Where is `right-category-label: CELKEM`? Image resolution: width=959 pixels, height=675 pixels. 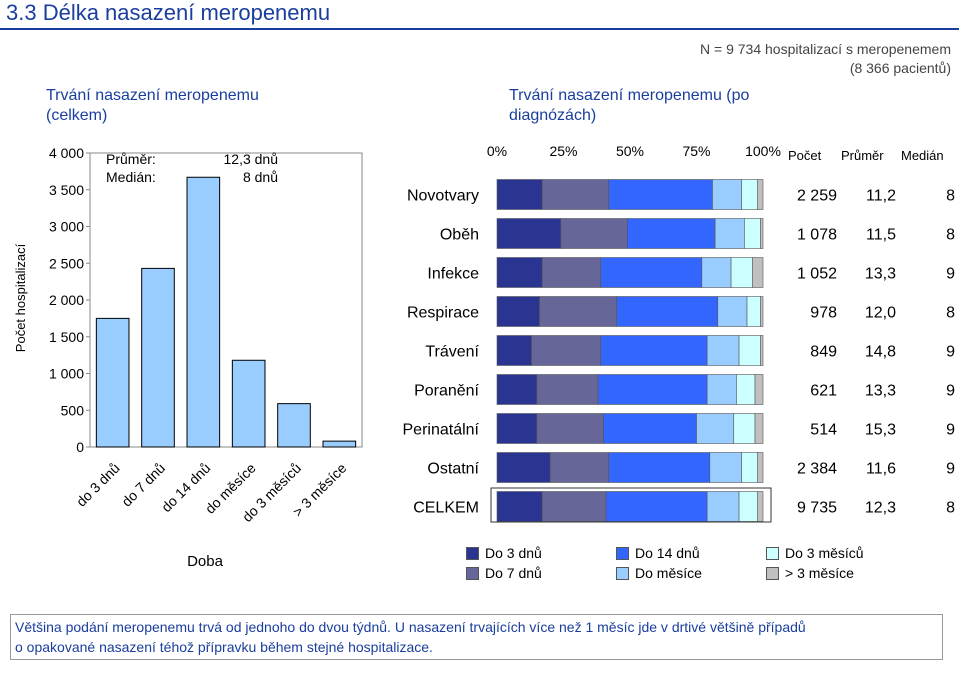
right-category-label: CELKEM is located at coordinates (446, 508).